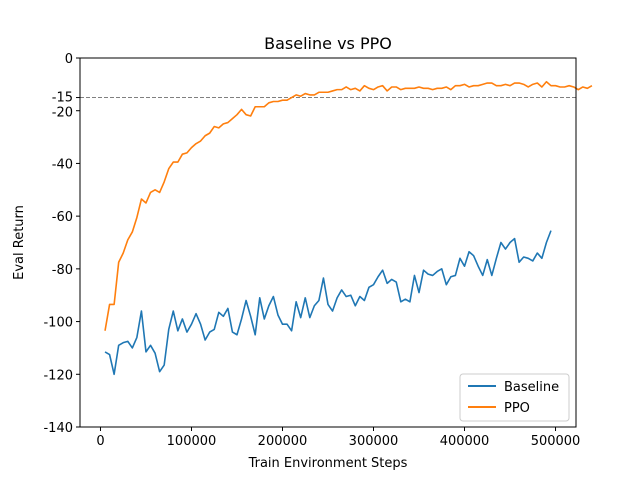 The image size is (640, 480). Describe the element at coordinates (100, 441) in the screenshot. I see `x-tick-label: 0` at that location.